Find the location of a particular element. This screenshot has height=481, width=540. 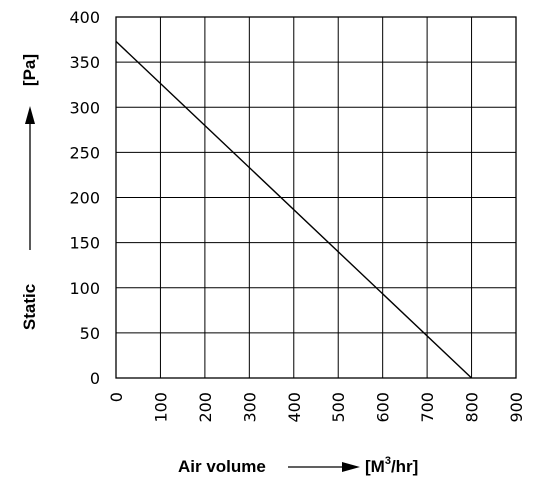

x-axis-unit-suffix: /hr] is located at coordinates (404, 466).